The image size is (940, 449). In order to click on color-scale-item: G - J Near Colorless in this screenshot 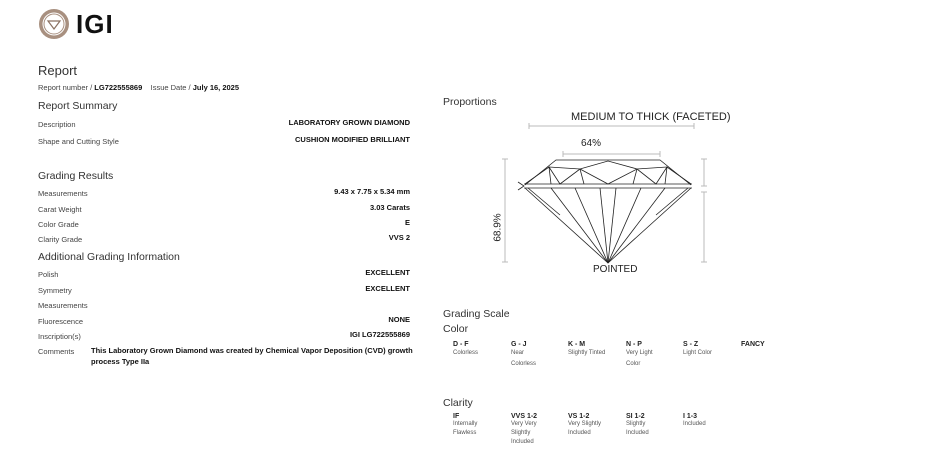, I will do `click(528, 355)`.